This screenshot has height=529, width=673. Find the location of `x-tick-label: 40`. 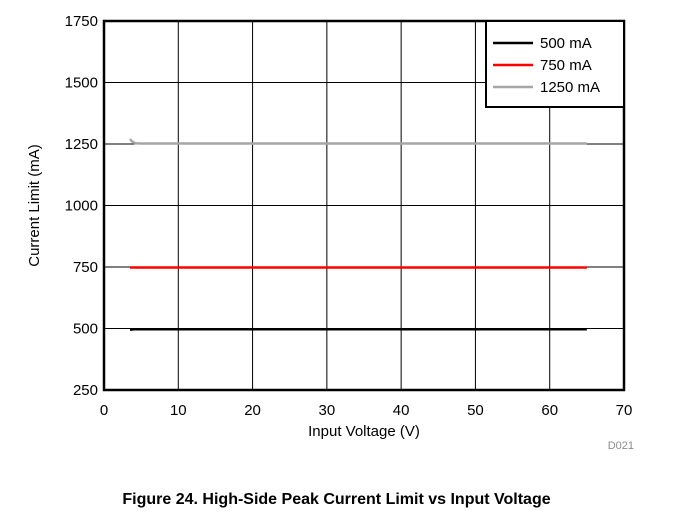

x-tick-label: 40 is located at coordinates (401, 410).